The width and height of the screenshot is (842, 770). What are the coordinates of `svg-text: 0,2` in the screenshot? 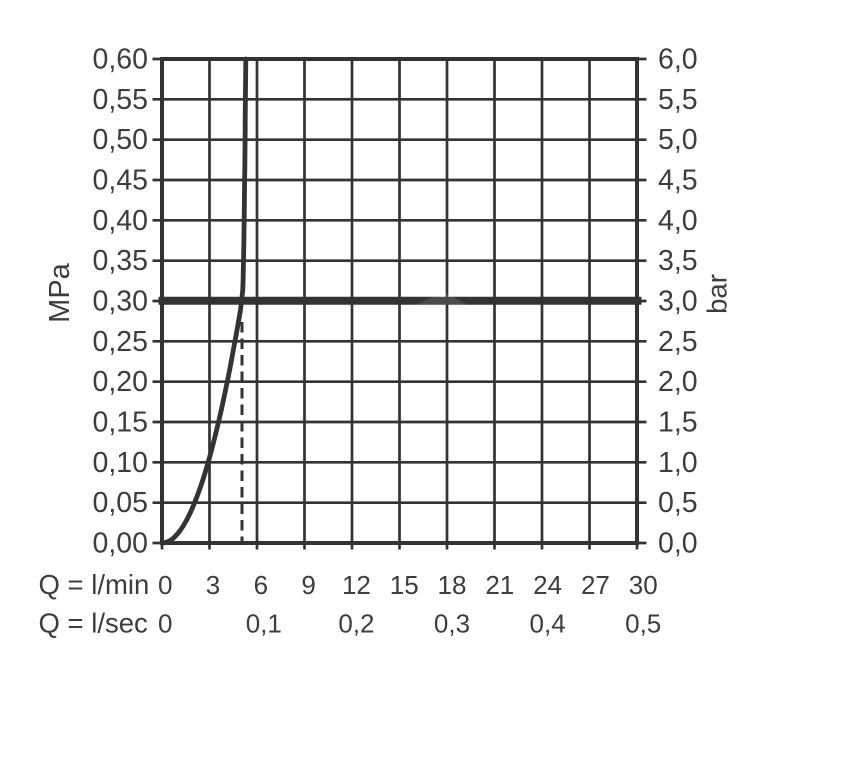 It's located at (356, 624).